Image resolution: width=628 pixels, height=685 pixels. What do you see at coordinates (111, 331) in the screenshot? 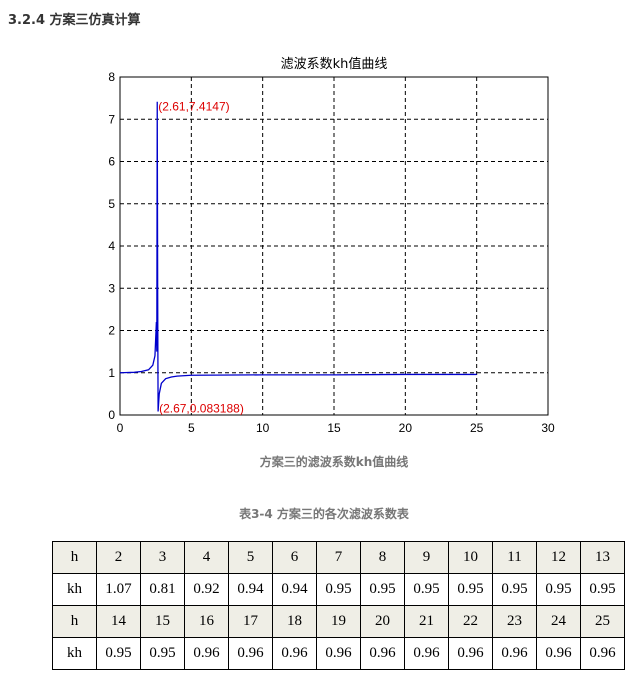
I see `y-tick-label: 2` at bounding box center [111, 331].